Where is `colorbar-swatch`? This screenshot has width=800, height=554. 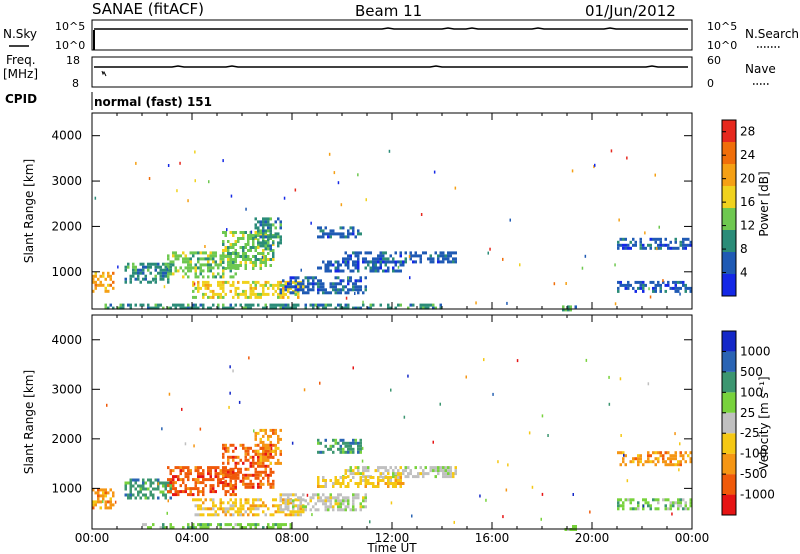 colorbar-swatch is located at coordinates (729, 443).